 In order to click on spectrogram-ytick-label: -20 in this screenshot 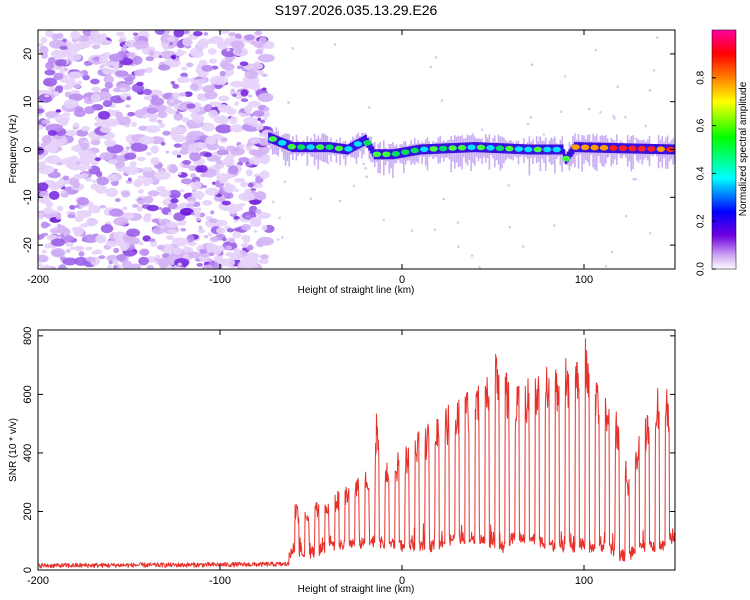, I will do `click(28, 245)`.